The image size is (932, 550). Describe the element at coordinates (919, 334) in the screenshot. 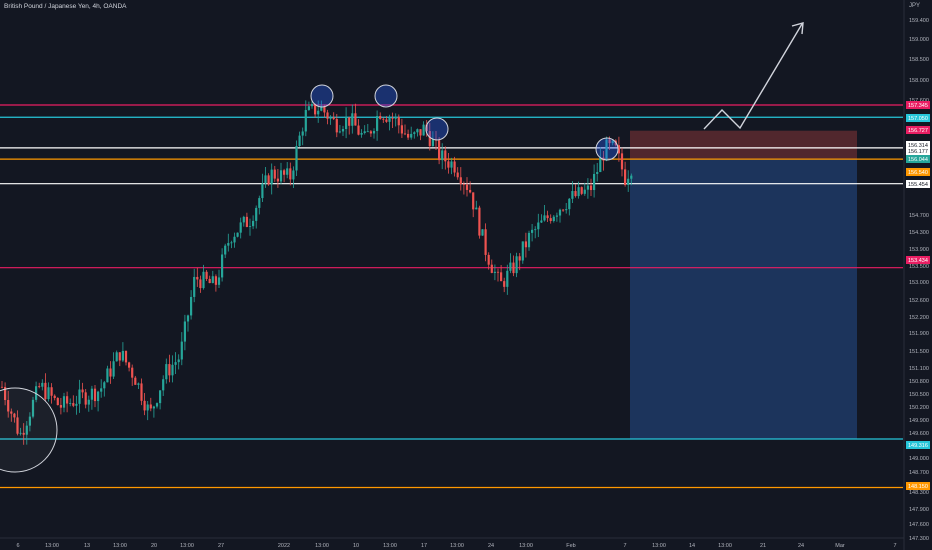

I see `price-tick-label: 151.900` at that location.